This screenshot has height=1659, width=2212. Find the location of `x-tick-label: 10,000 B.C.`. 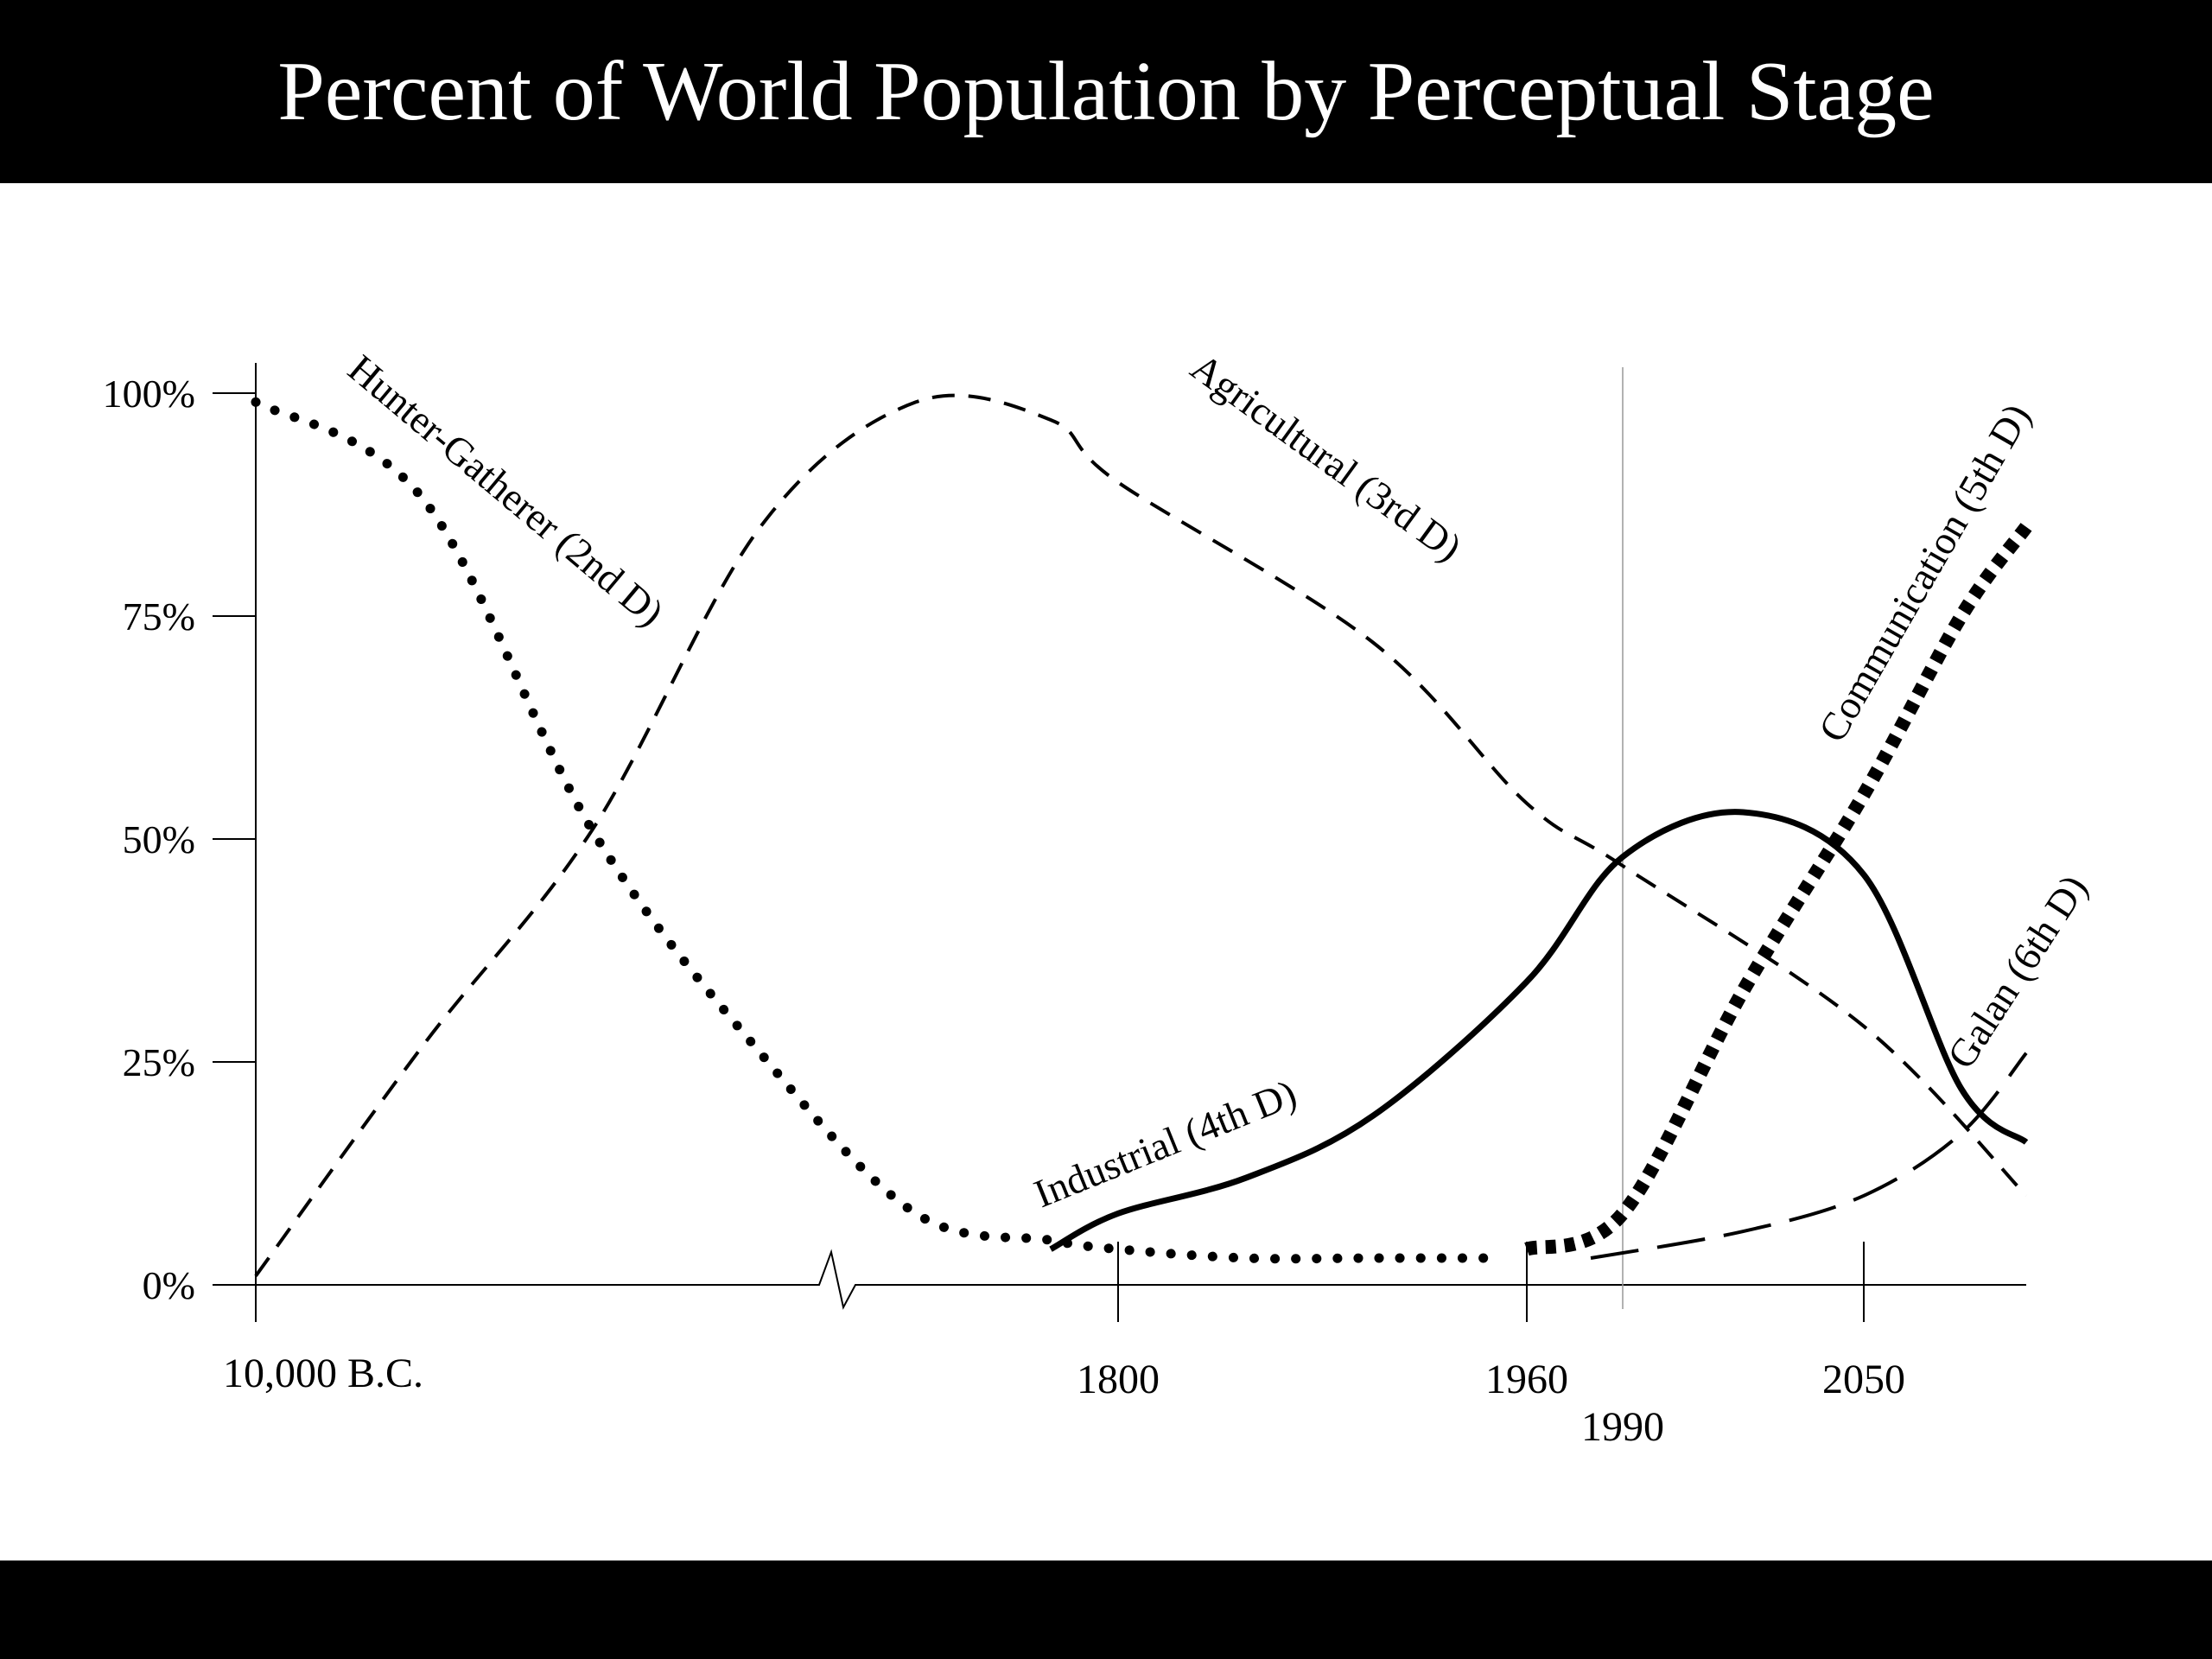

x-tick-label: 10,000 B.C. is located at coordinates (323, 1373).